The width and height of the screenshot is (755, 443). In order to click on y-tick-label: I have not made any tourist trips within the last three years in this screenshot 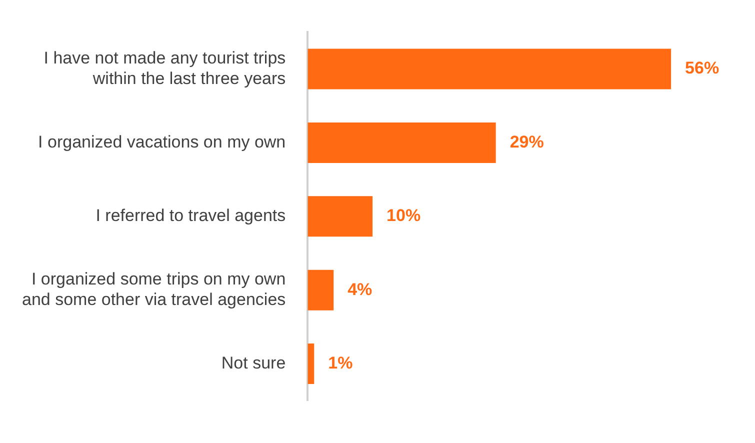, I will do `click(165, 68)`.